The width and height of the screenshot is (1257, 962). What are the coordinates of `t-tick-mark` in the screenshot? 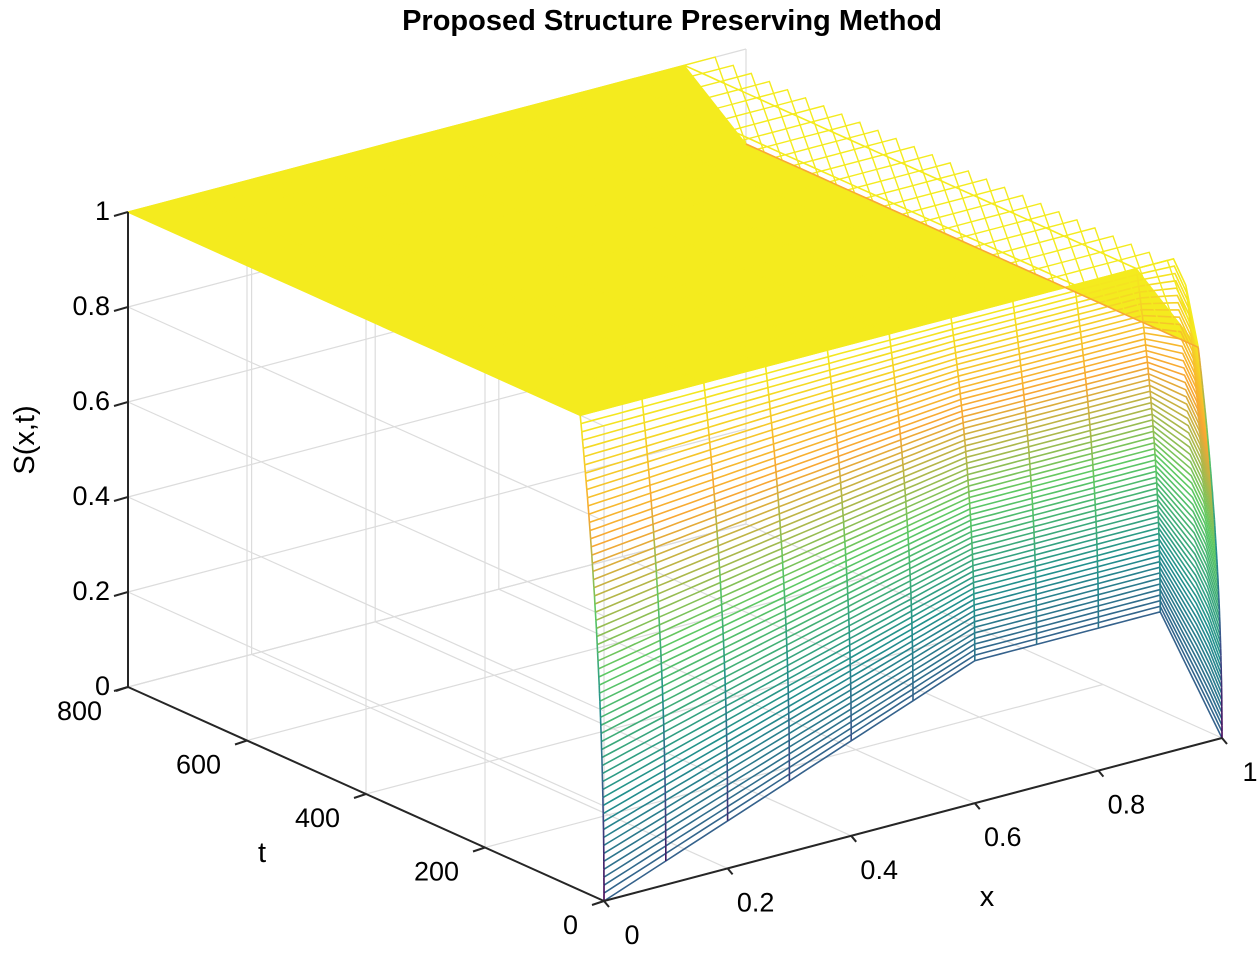 It's located at (479, 849).